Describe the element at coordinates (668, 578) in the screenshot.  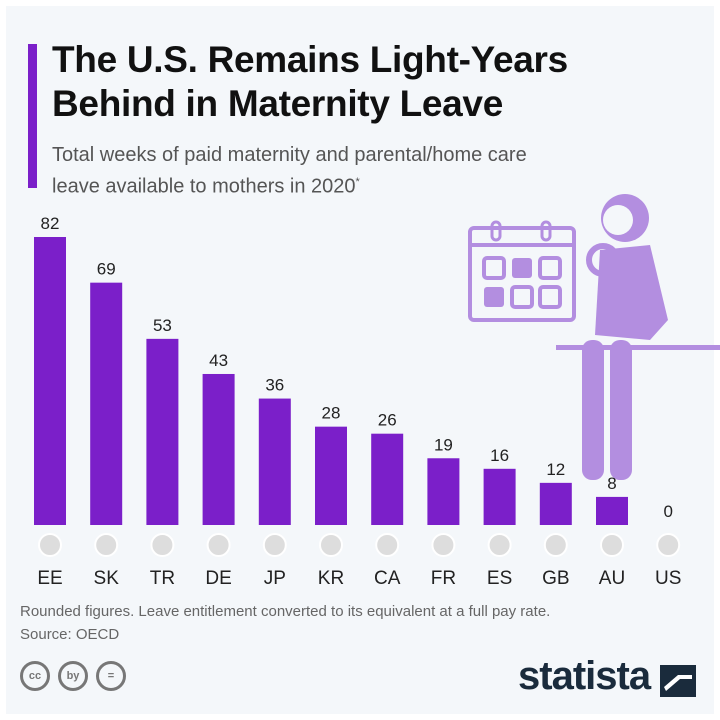
I see `tick-label-US: US` at that location.